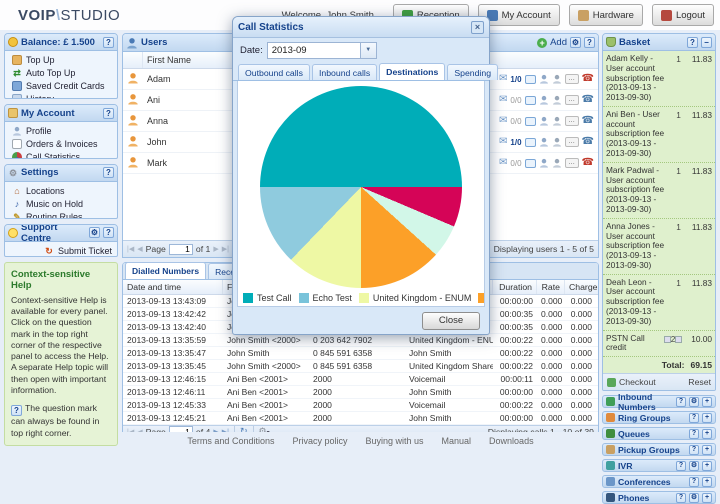  I want to click on refresh-icon: ↻, so click(243, 429).